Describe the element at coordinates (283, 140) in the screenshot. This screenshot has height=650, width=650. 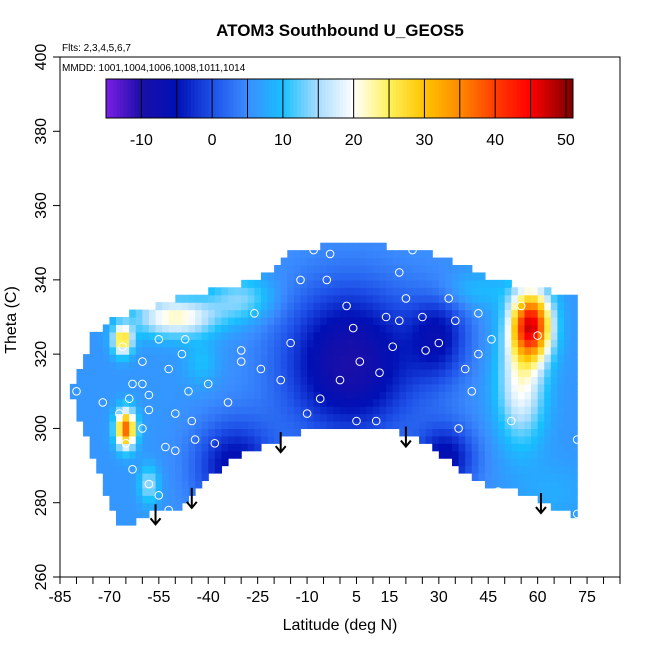
I see `colorbar-tick-label: 10` at that location.